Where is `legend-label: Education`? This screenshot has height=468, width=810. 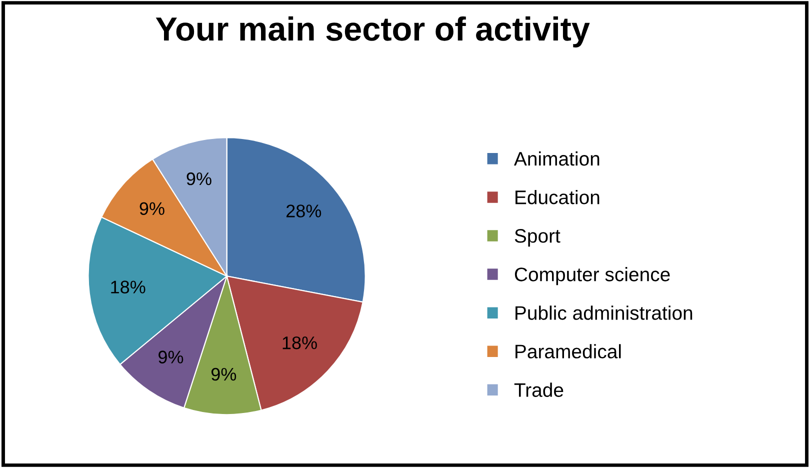
legend-label: Education is located at coordinates (558, 197).